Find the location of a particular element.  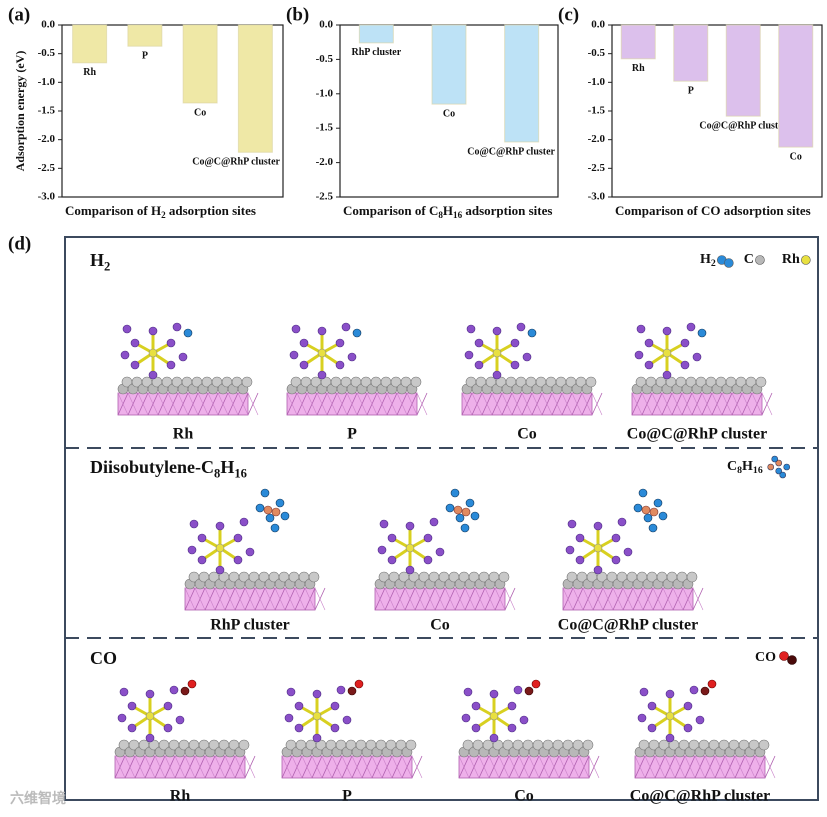

text-part: CO is located at coordinates (103, 658).